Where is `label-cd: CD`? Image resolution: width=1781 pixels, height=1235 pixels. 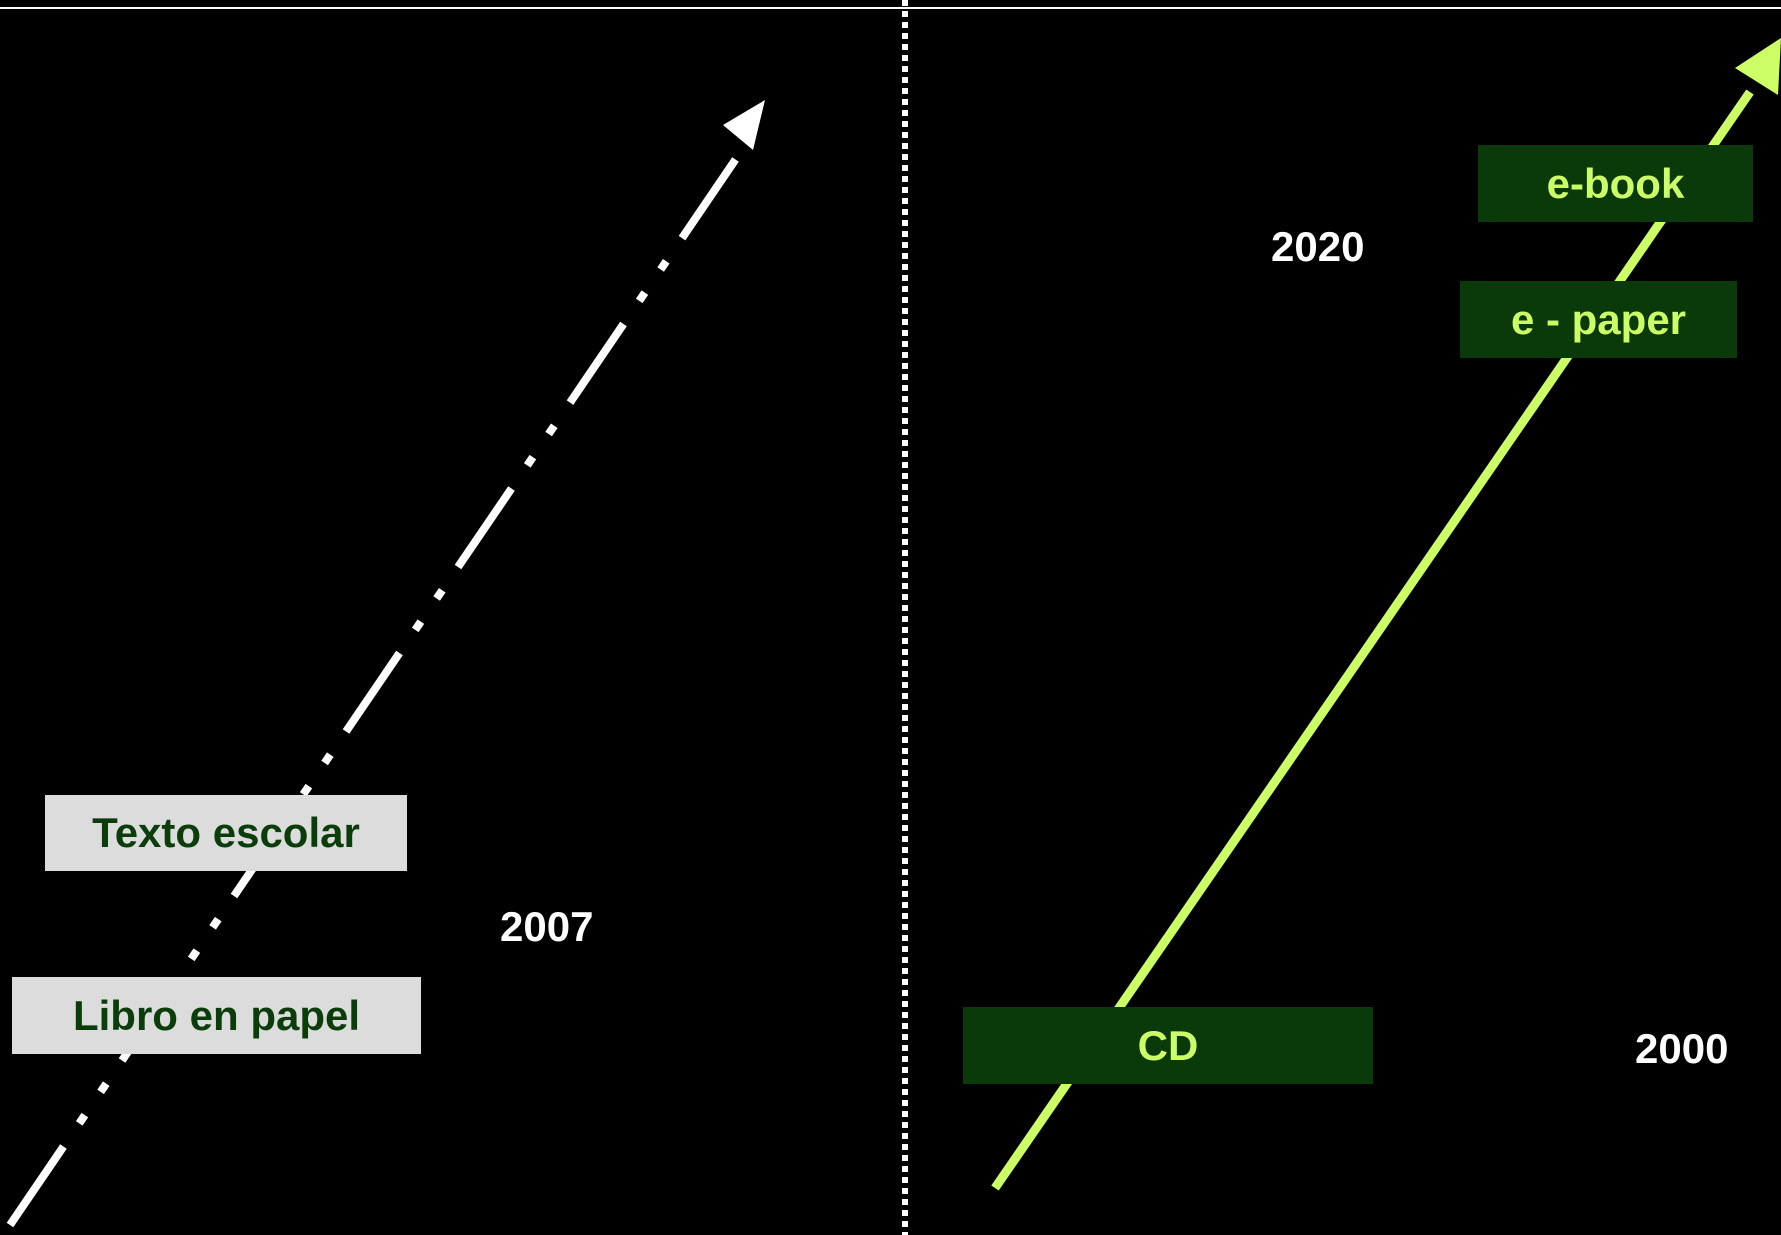
label-cd: CD is located at coordinates (1168, 1045).